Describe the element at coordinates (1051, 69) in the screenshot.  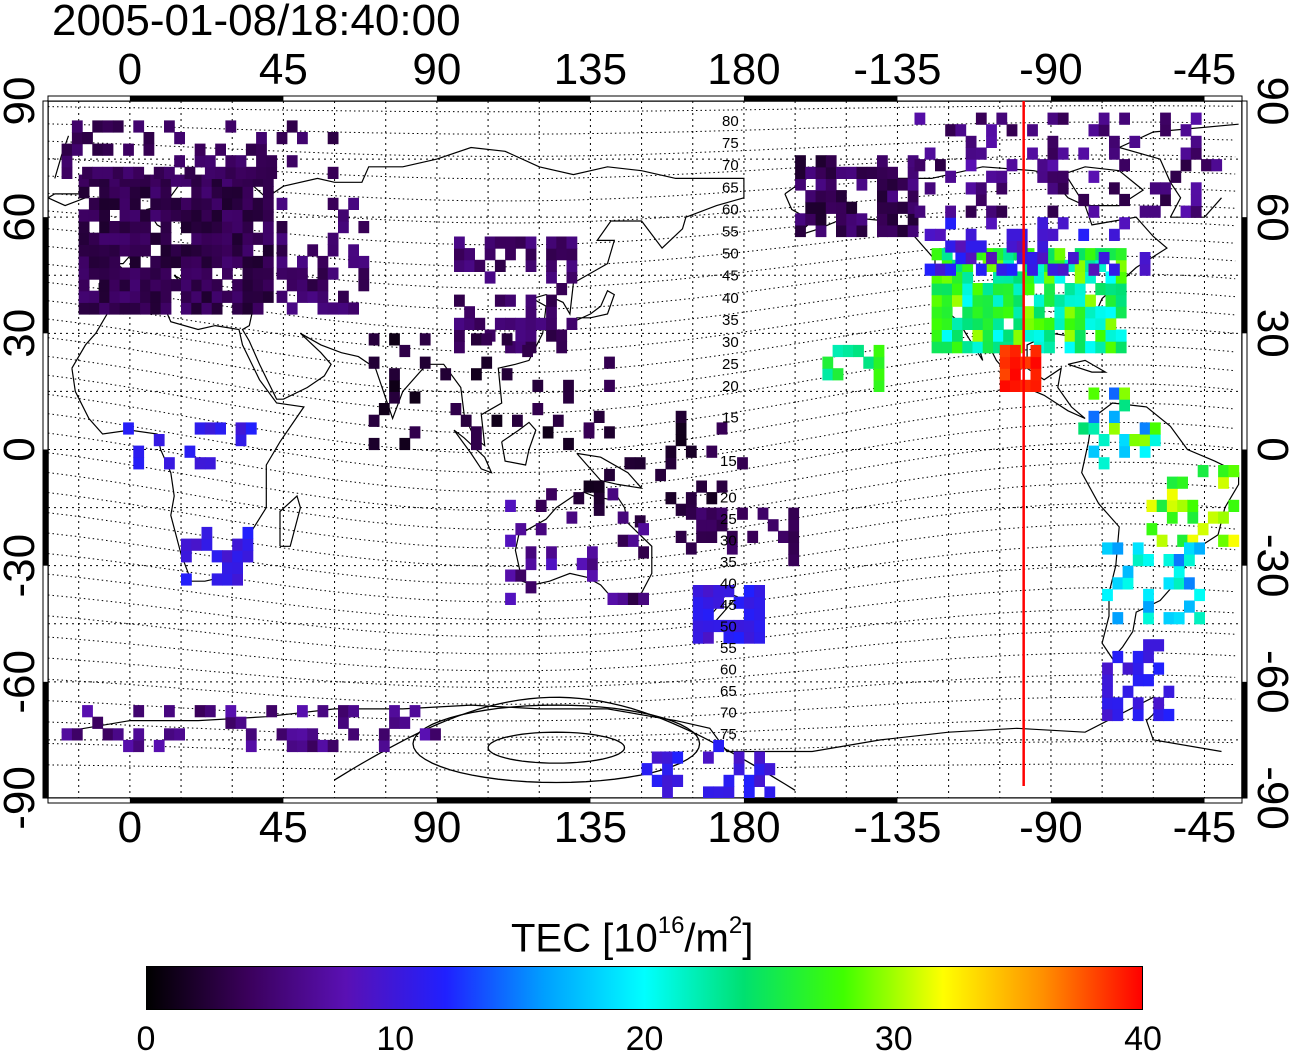
I see `top-longitude-label: -90` at that location.